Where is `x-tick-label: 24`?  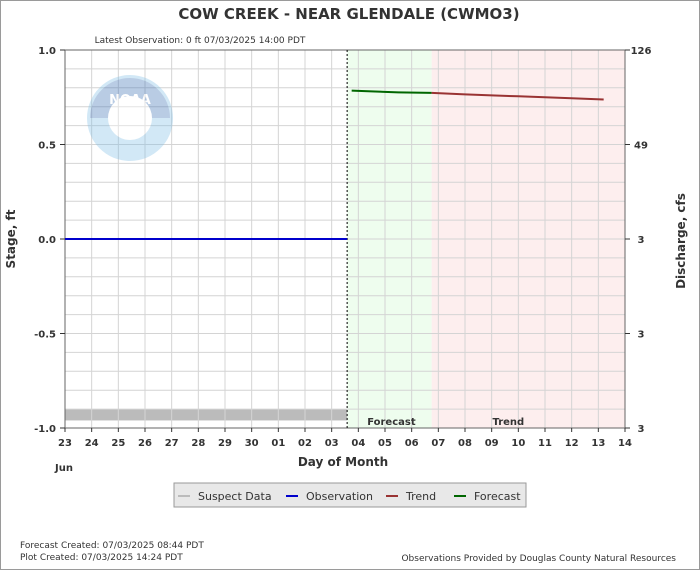 x-tick-label: 24 is located at coordinates (92, 443).